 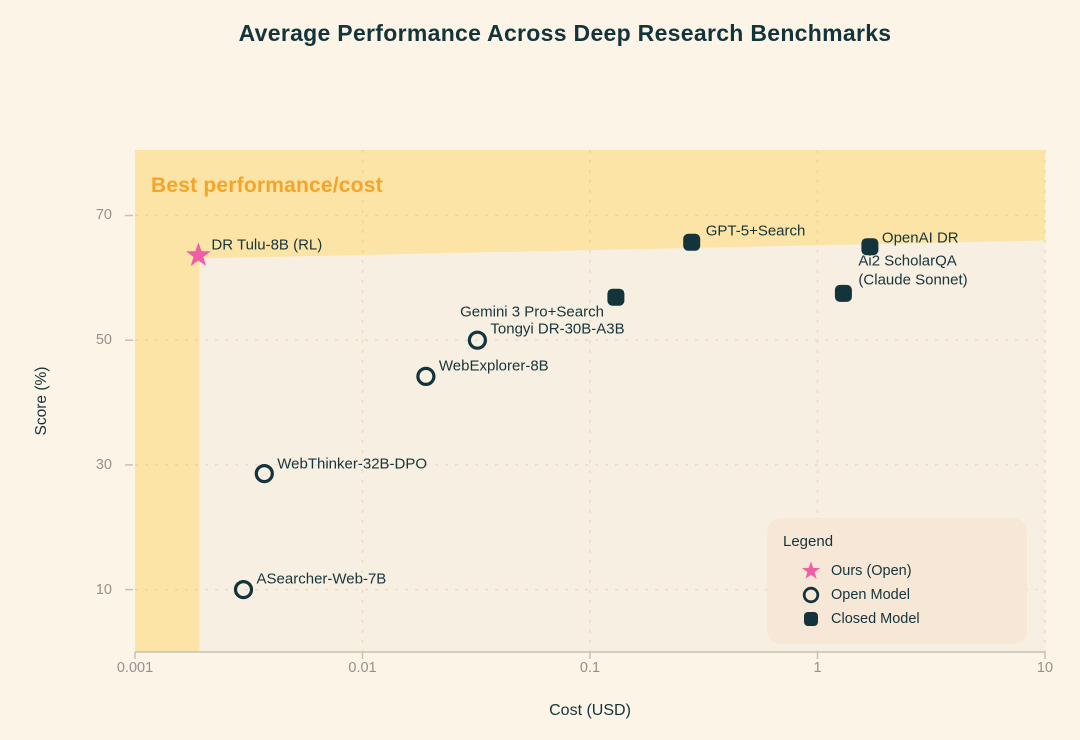 What do you see at coordinates (426, 376) in the screenshot?
I see `marker-circle-webexplorer-8b` at bounding box center [426, 376].